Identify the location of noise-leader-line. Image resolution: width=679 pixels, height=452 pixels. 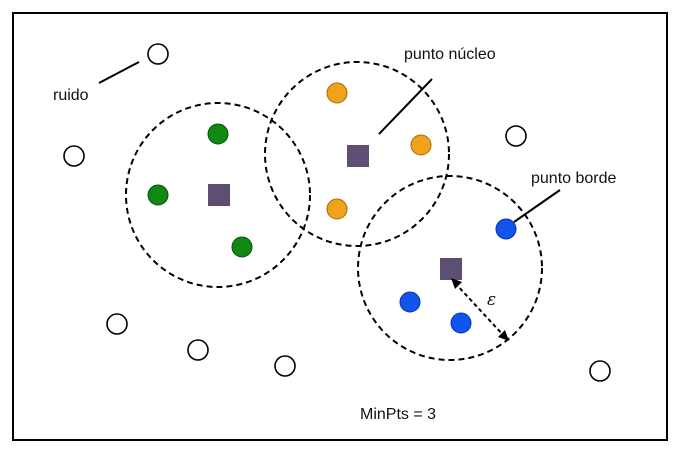
(119, 72).